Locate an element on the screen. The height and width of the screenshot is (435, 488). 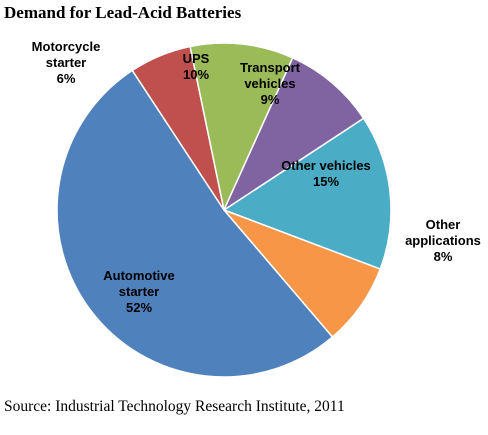
pie-slice-ups is located at coordinates (241, 126).